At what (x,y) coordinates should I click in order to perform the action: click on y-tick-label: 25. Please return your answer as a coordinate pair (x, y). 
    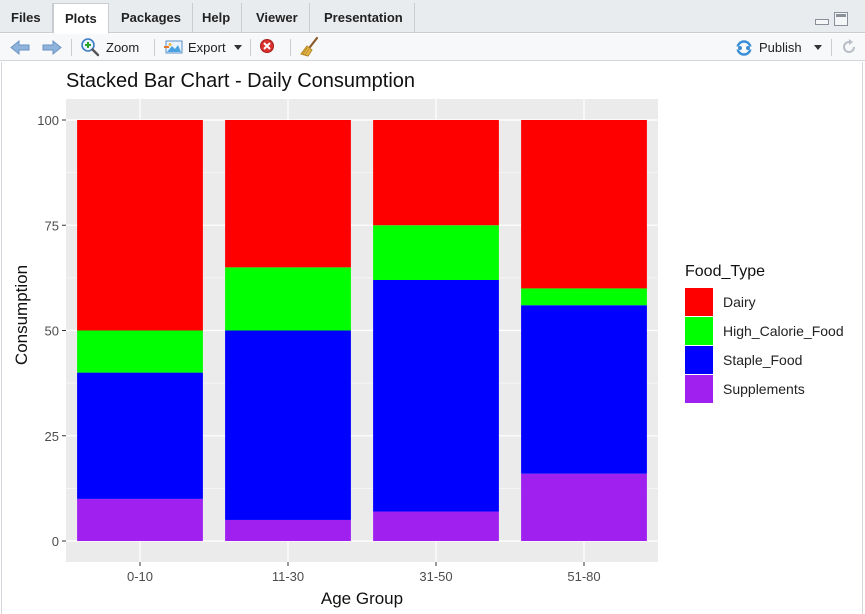
    Looking at the image, I should click on (52, 436).